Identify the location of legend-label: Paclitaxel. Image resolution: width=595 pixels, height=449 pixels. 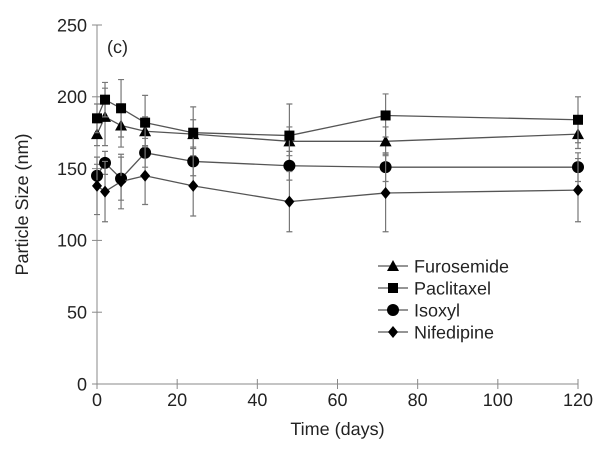
(453, 288).